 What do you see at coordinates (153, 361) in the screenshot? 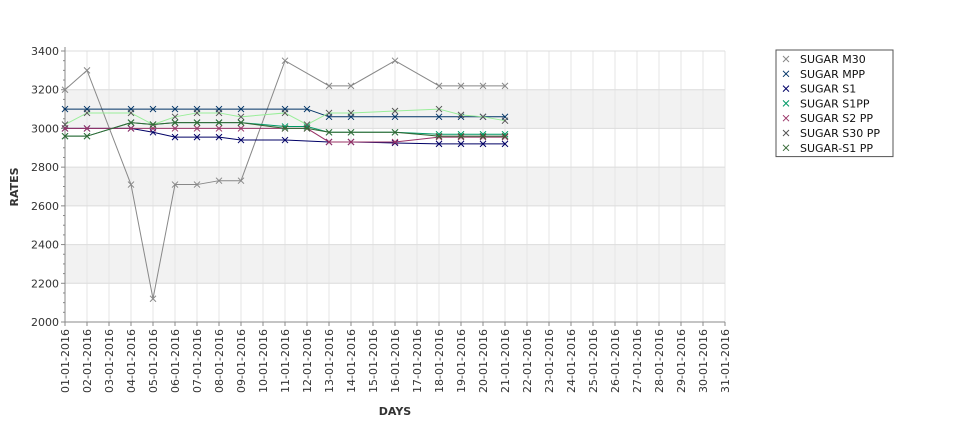
I see `x-tick-label: 05-01-2016` at bounding box center [153, 361].